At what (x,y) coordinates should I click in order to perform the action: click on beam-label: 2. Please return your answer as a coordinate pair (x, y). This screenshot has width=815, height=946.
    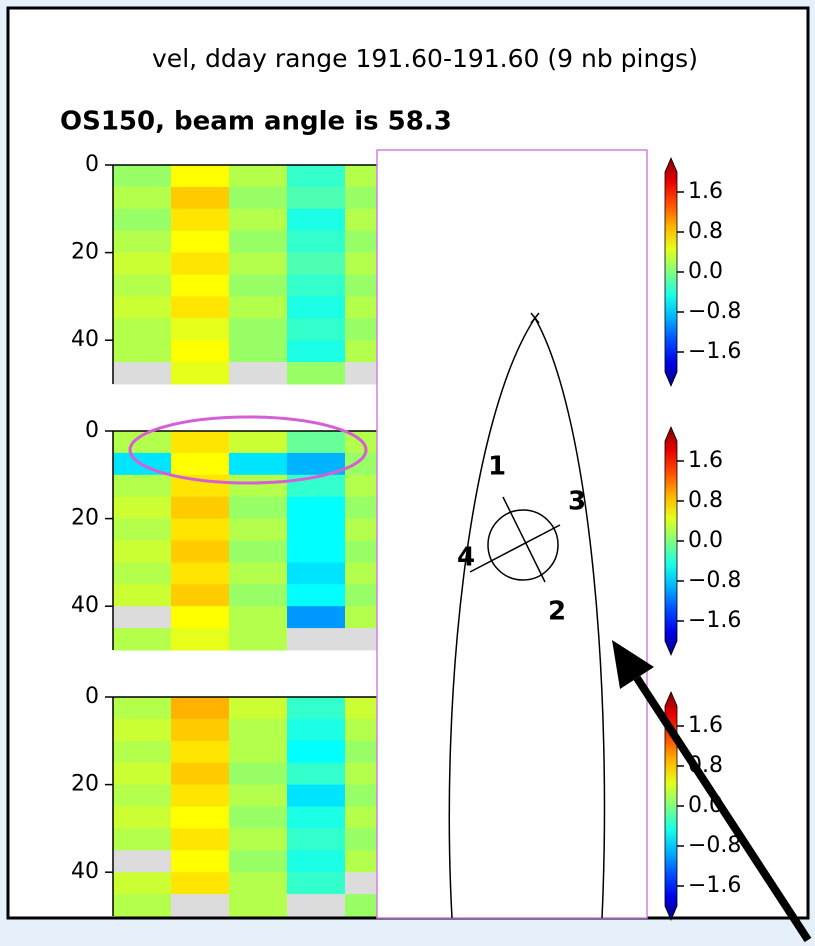
    Looking at the image, I should click on (557, 612).